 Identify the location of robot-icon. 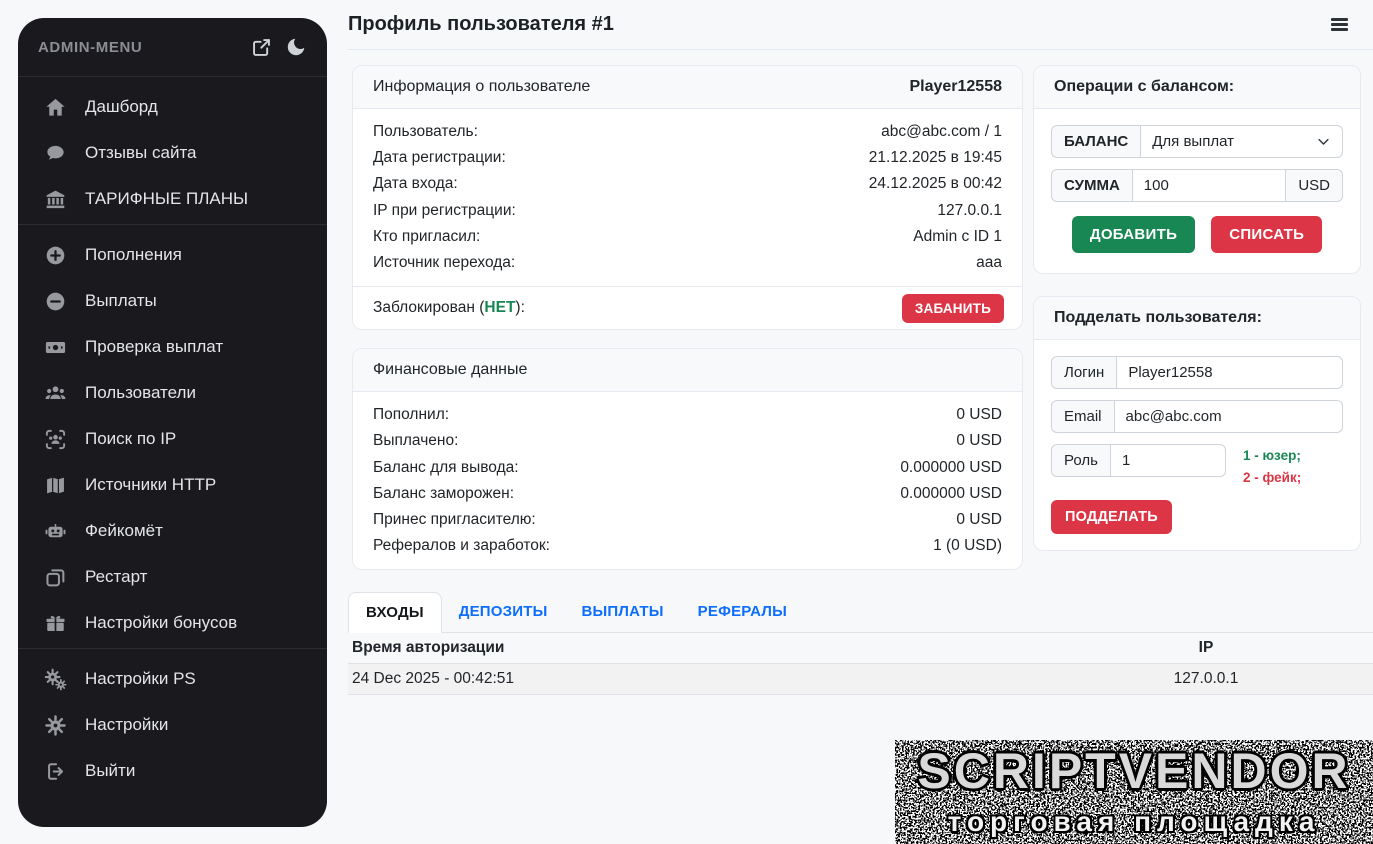
(55, 531).